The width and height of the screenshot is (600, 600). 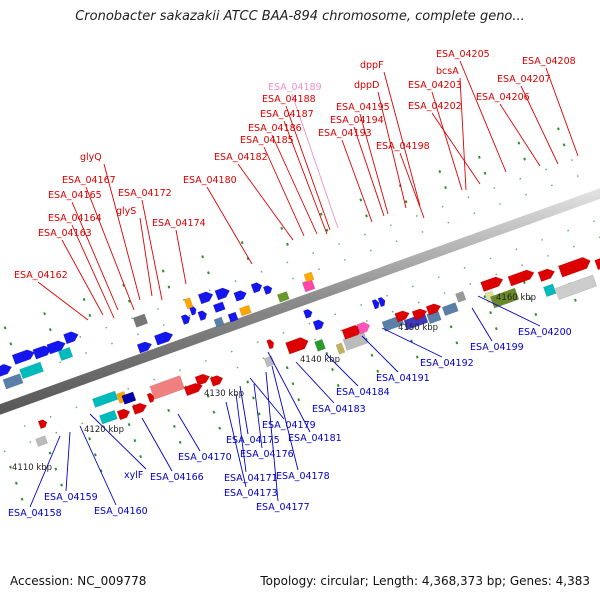 What do you see at coordinates (75, 218) in the screenshot?
I see `gene-label-forward: ESA_04164` at bounding box center [75, 218].